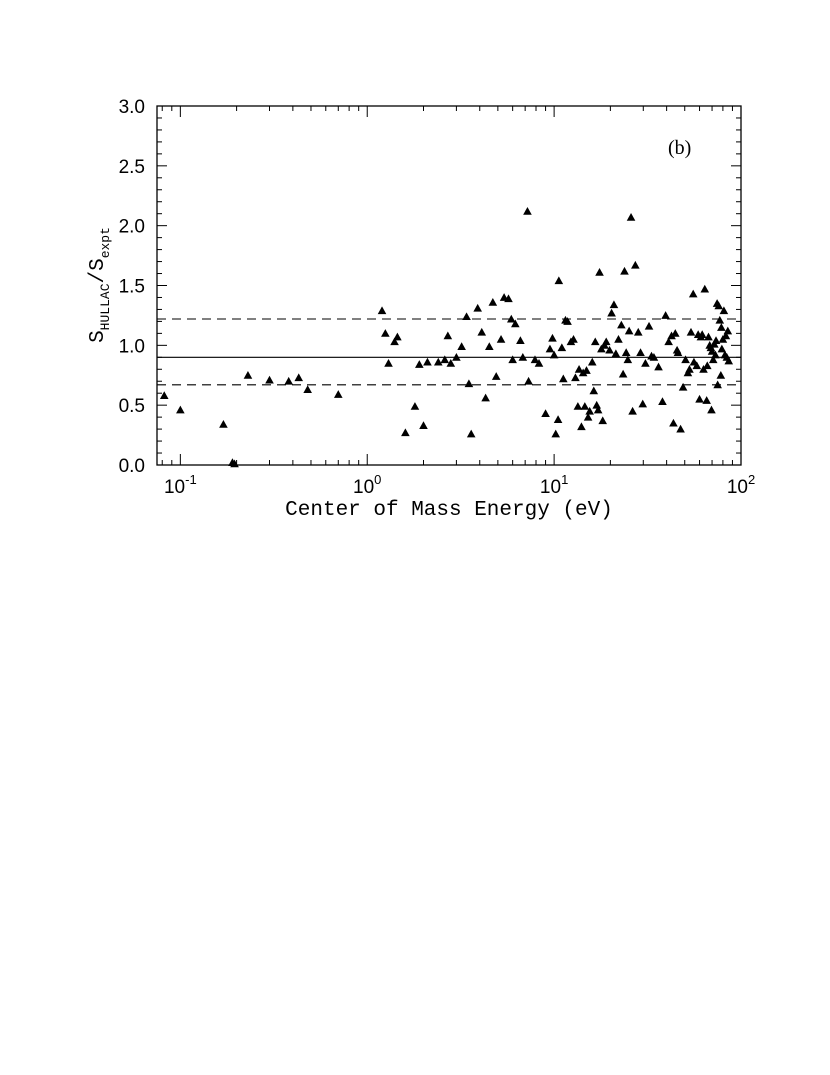  Describe the element at coordinates (449, 352) in the screenshot. I see `reference-lines` at that location.